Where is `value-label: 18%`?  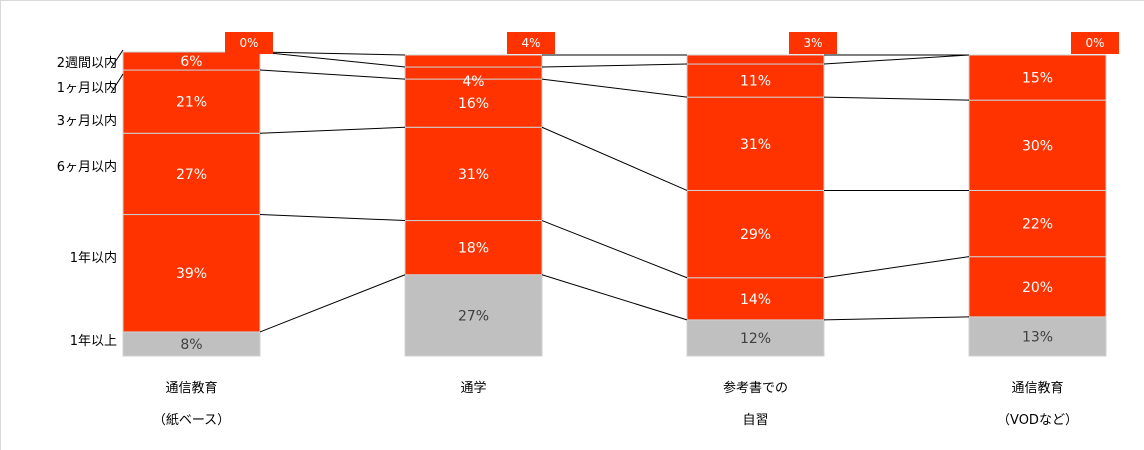
value-label: 18% is located at coordinates (473, 249).